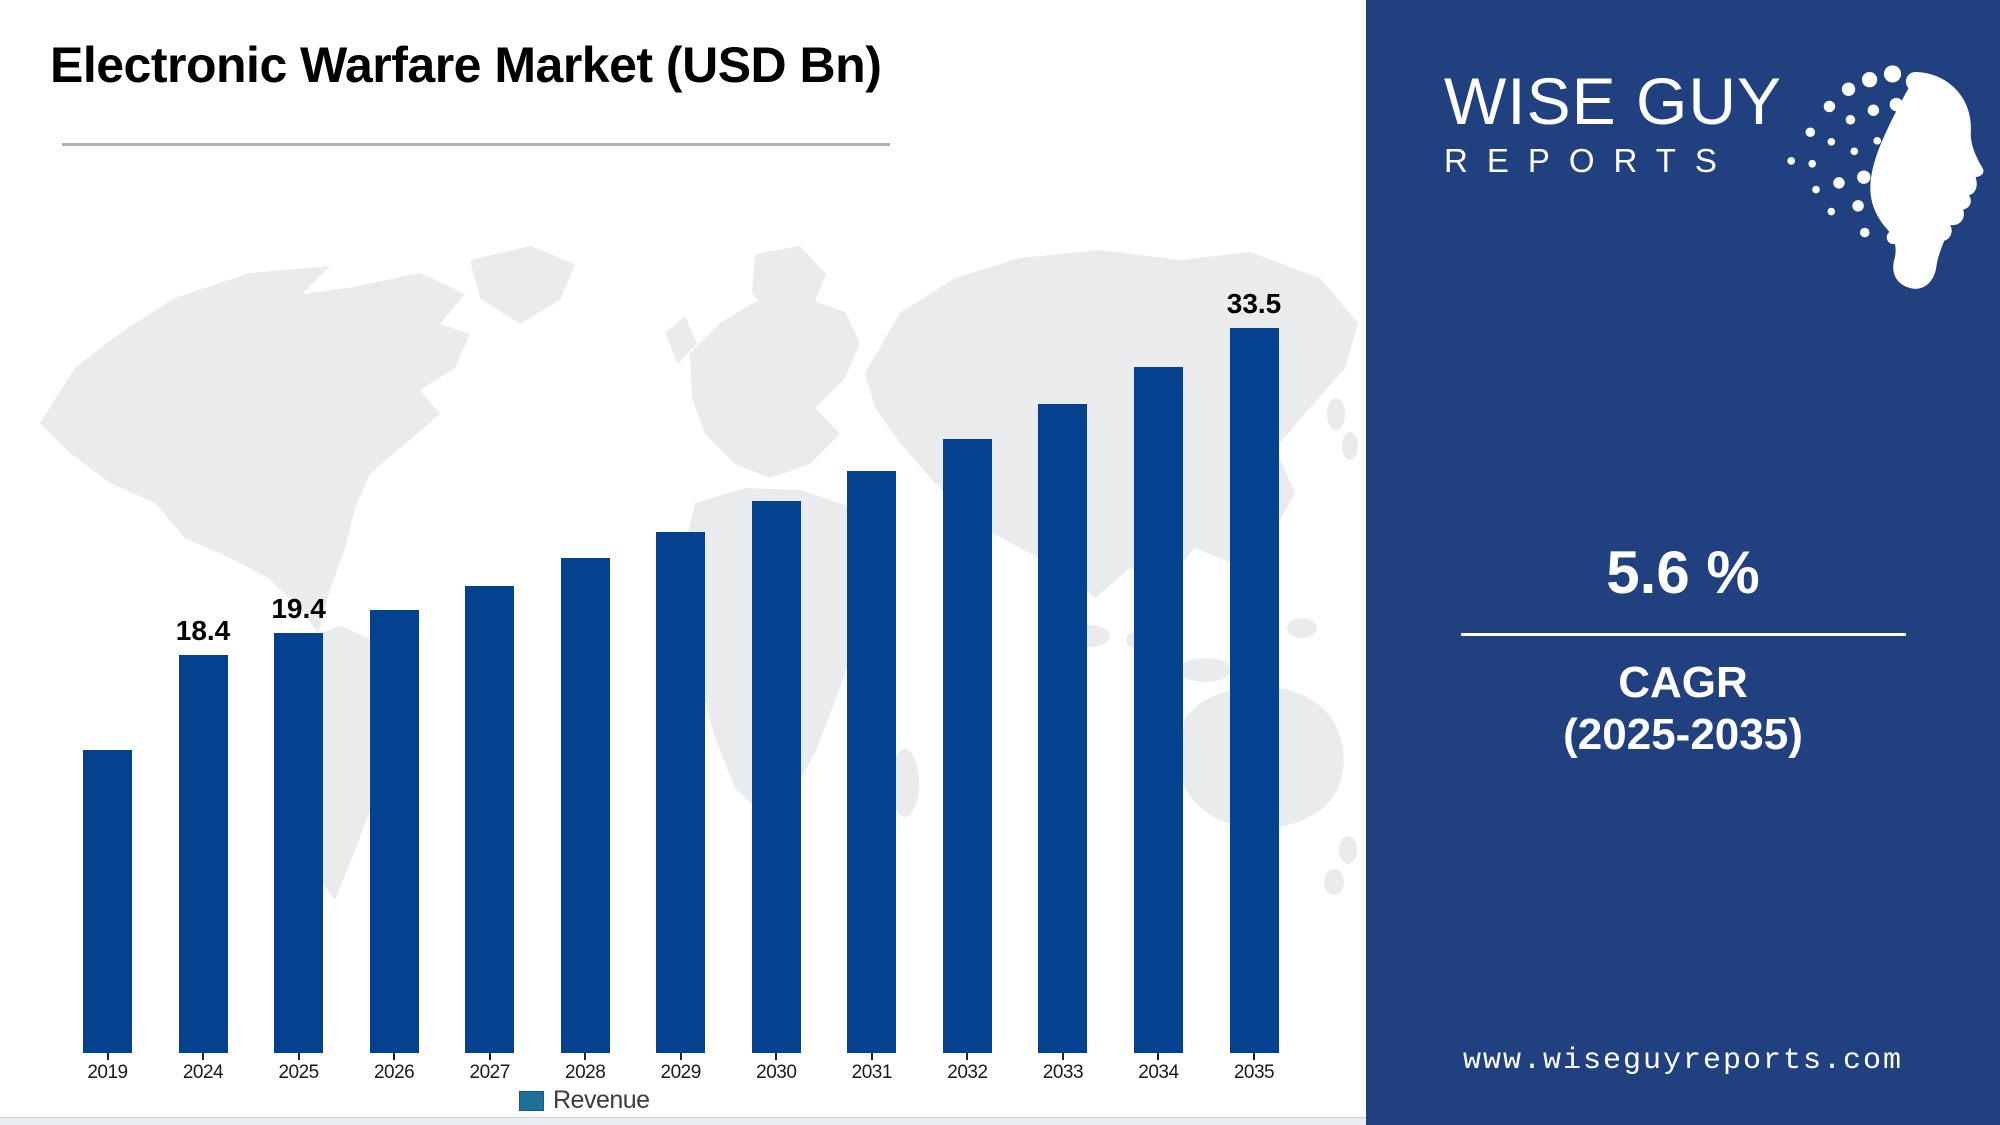 The height and width of the screenshot is (1125, 2000). Describe the element at coordinates (394, 831) in the screenshot. I see `bar-2026` at that location.